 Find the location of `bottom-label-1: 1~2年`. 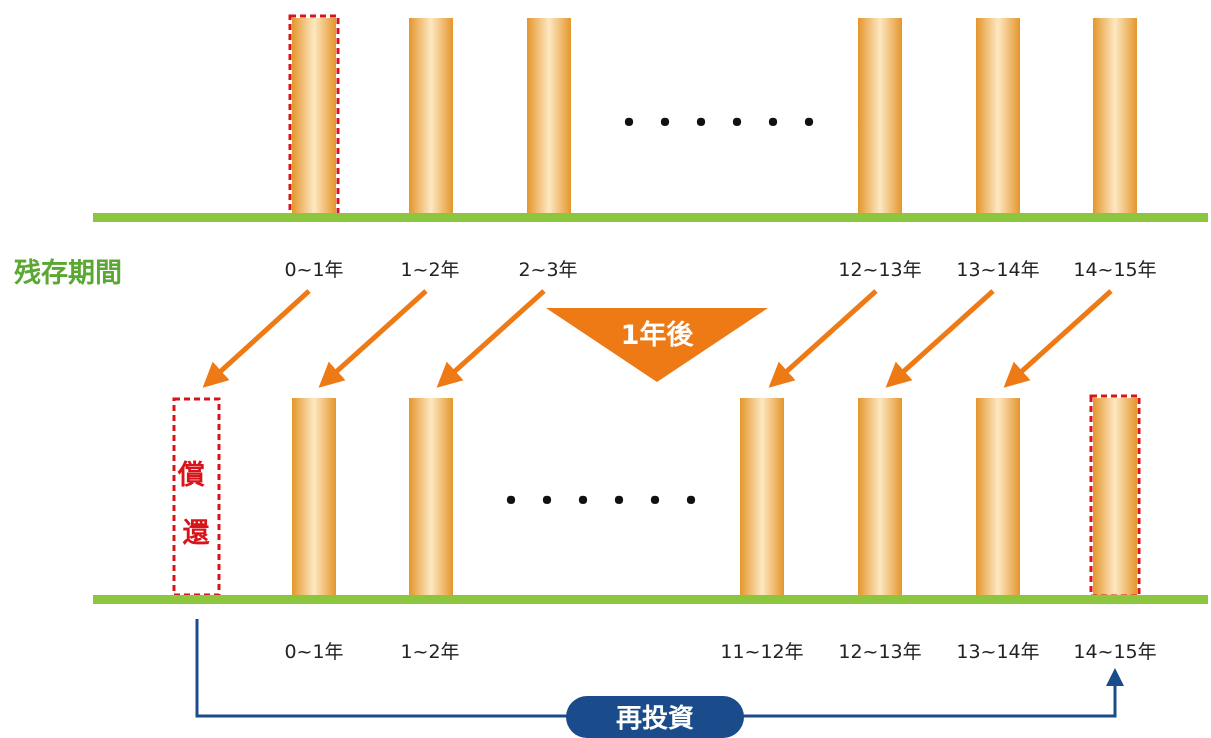

bottom-label-1: 1~2年 is located at coordinates (429, 652).